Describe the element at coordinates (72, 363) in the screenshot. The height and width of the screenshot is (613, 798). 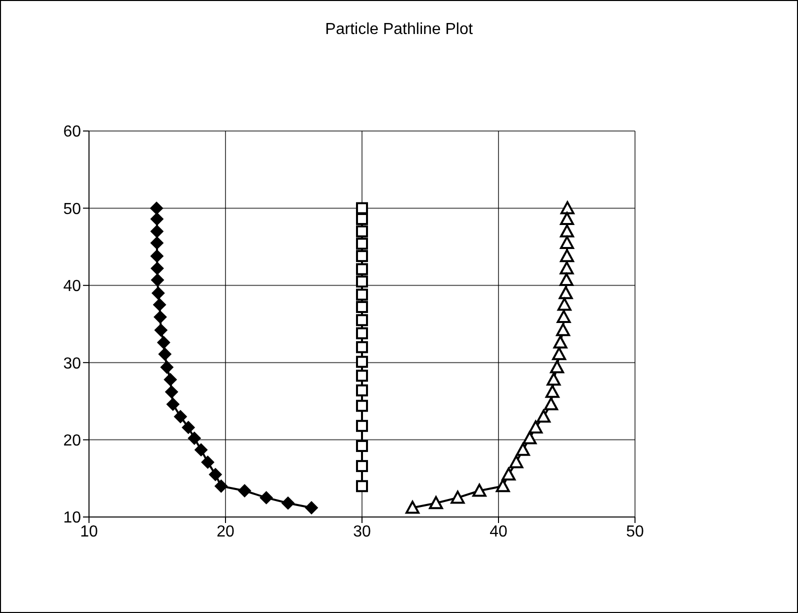
I see `y-tick-label: 30` at that location.